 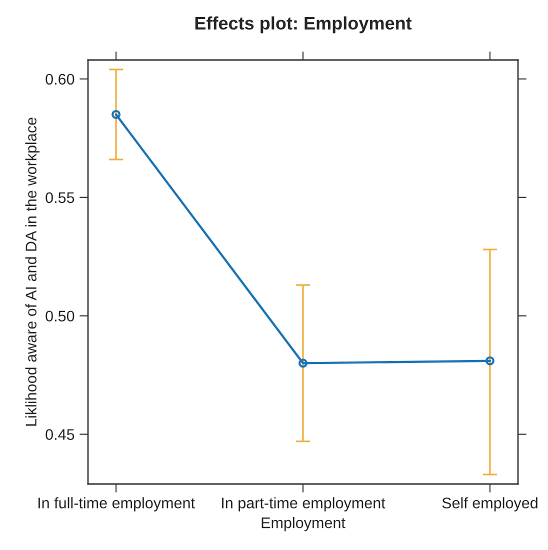 I want to click on chart-title: Effects plot: Employment, so click(x=303, y=25).